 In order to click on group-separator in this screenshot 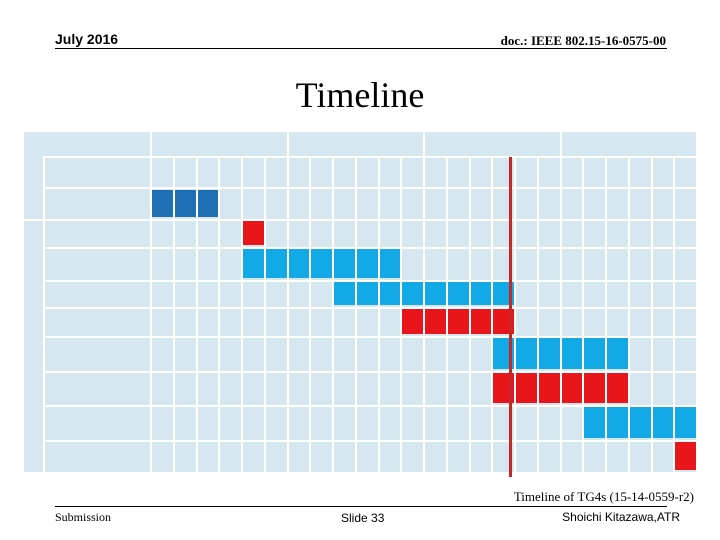, I will do `click(34, 220)`.